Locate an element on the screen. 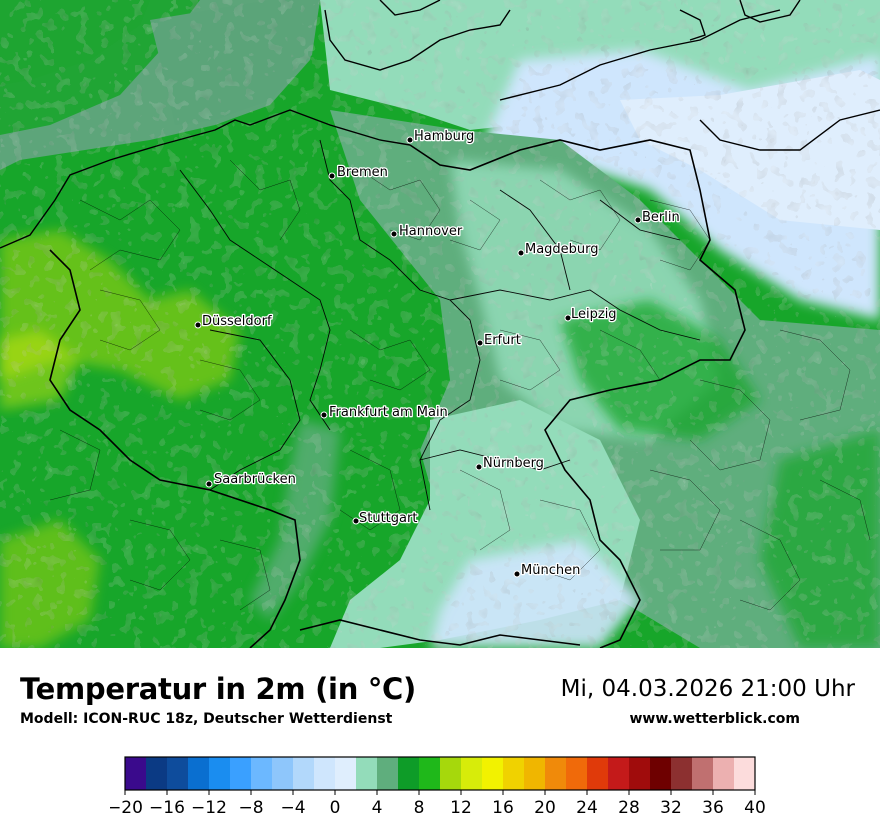 The width and height of the screenshot is (880, 830). city-bremen: Bremen is located at coordinates (358, 172).